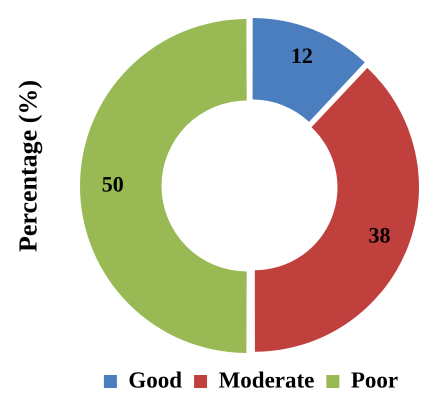  Describe the element at coordinates (155, 379) in the screenshot. I see `legend-label: Good` at that location.